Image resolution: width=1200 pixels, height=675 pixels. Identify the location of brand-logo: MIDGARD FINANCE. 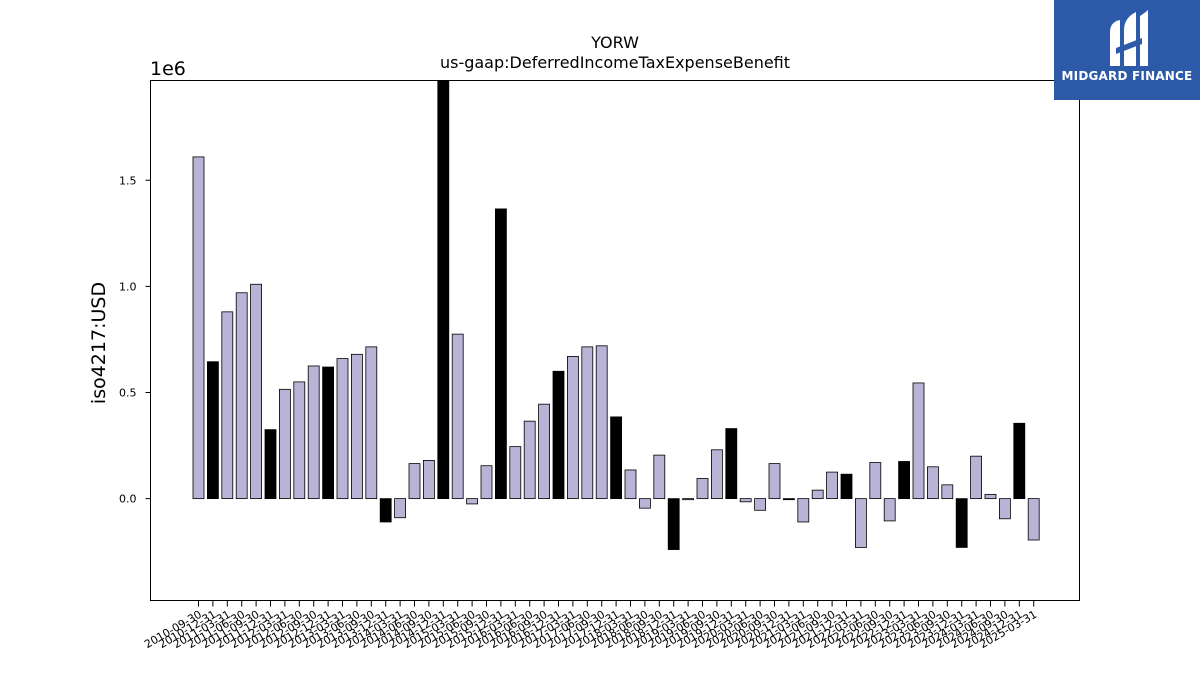
(1127, 50).